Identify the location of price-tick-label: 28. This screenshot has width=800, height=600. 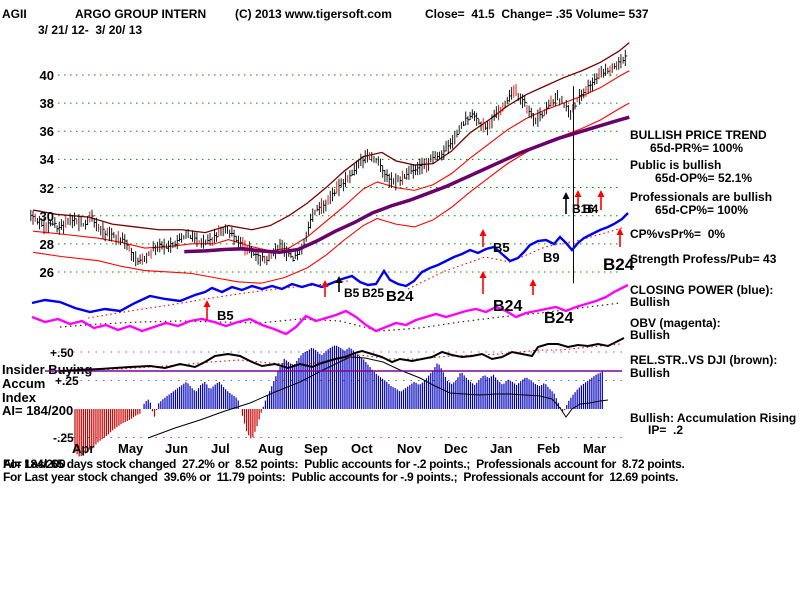
(46, 244).